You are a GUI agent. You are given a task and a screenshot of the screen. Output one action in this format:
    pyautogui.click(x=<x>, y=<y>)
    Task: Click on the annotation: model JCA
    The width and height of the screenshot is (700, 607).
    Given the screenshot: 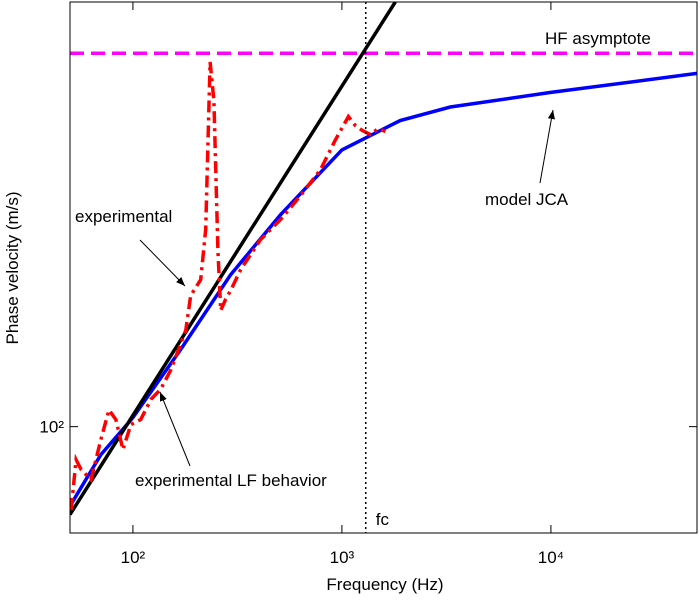 What is the action you would take?
    pyautogui.click(x=527, y=199)
    